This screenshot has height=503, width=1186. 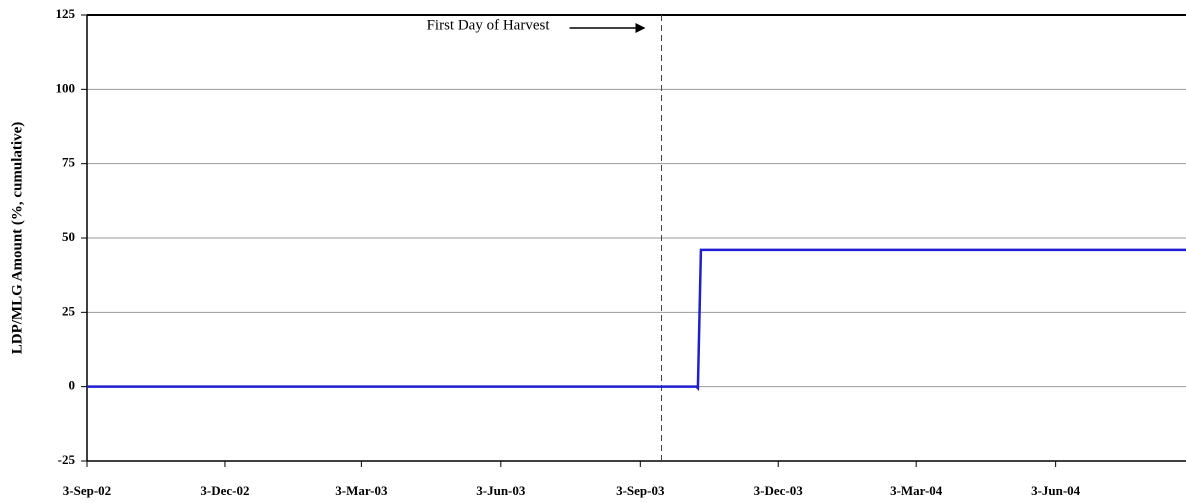 I want to click on x-tick-label: 3-Sep-02, so click(x=87, y=490).